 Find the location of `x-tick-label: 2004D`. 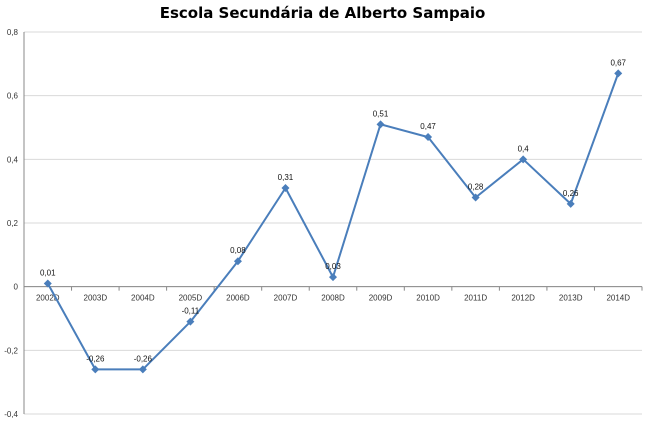

x-tick-label: 2004D is located at coordinates (143, 298).